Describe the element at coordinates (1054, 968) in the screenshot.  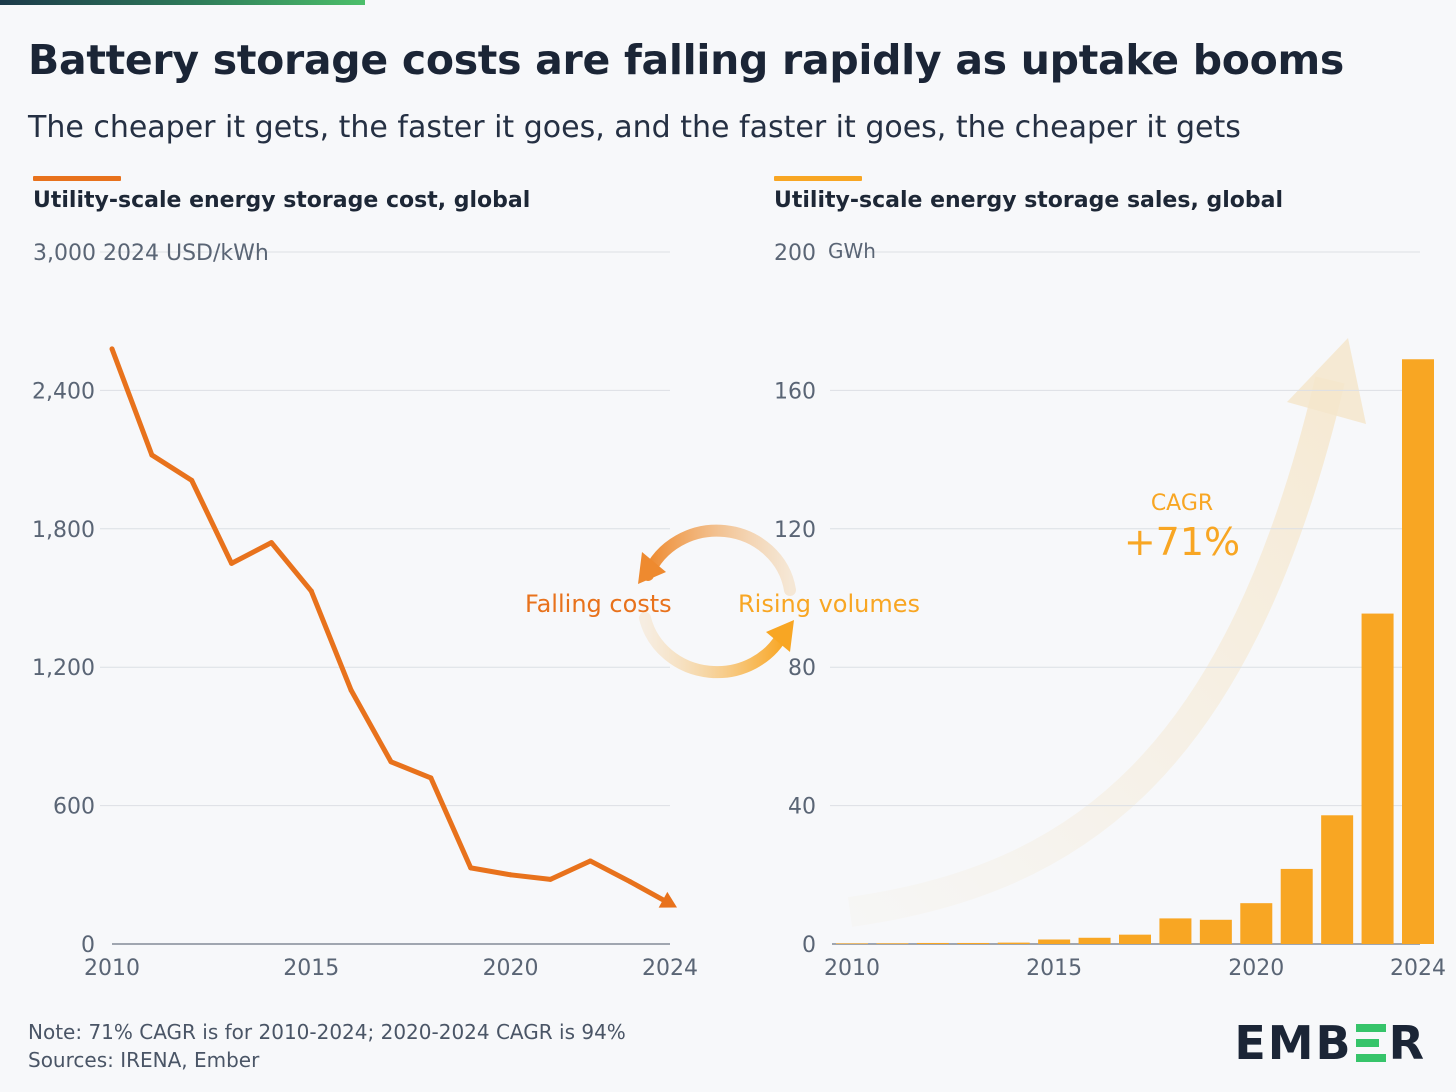
I see `sales-xtick-label: 2015` at that location.